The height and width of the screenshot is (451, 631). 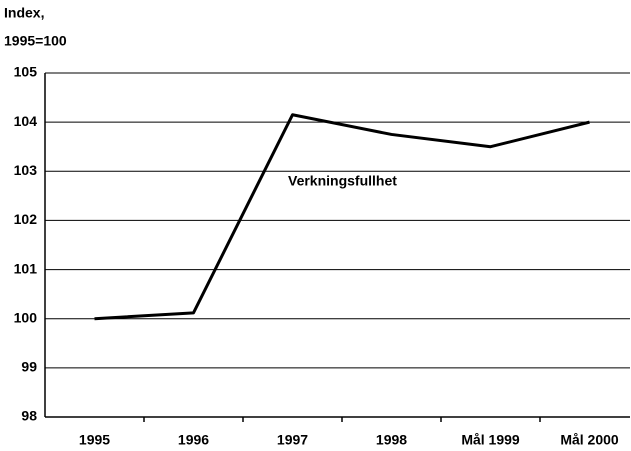 I want to click on y-tick-label: 102, so click(x=26, y=219).